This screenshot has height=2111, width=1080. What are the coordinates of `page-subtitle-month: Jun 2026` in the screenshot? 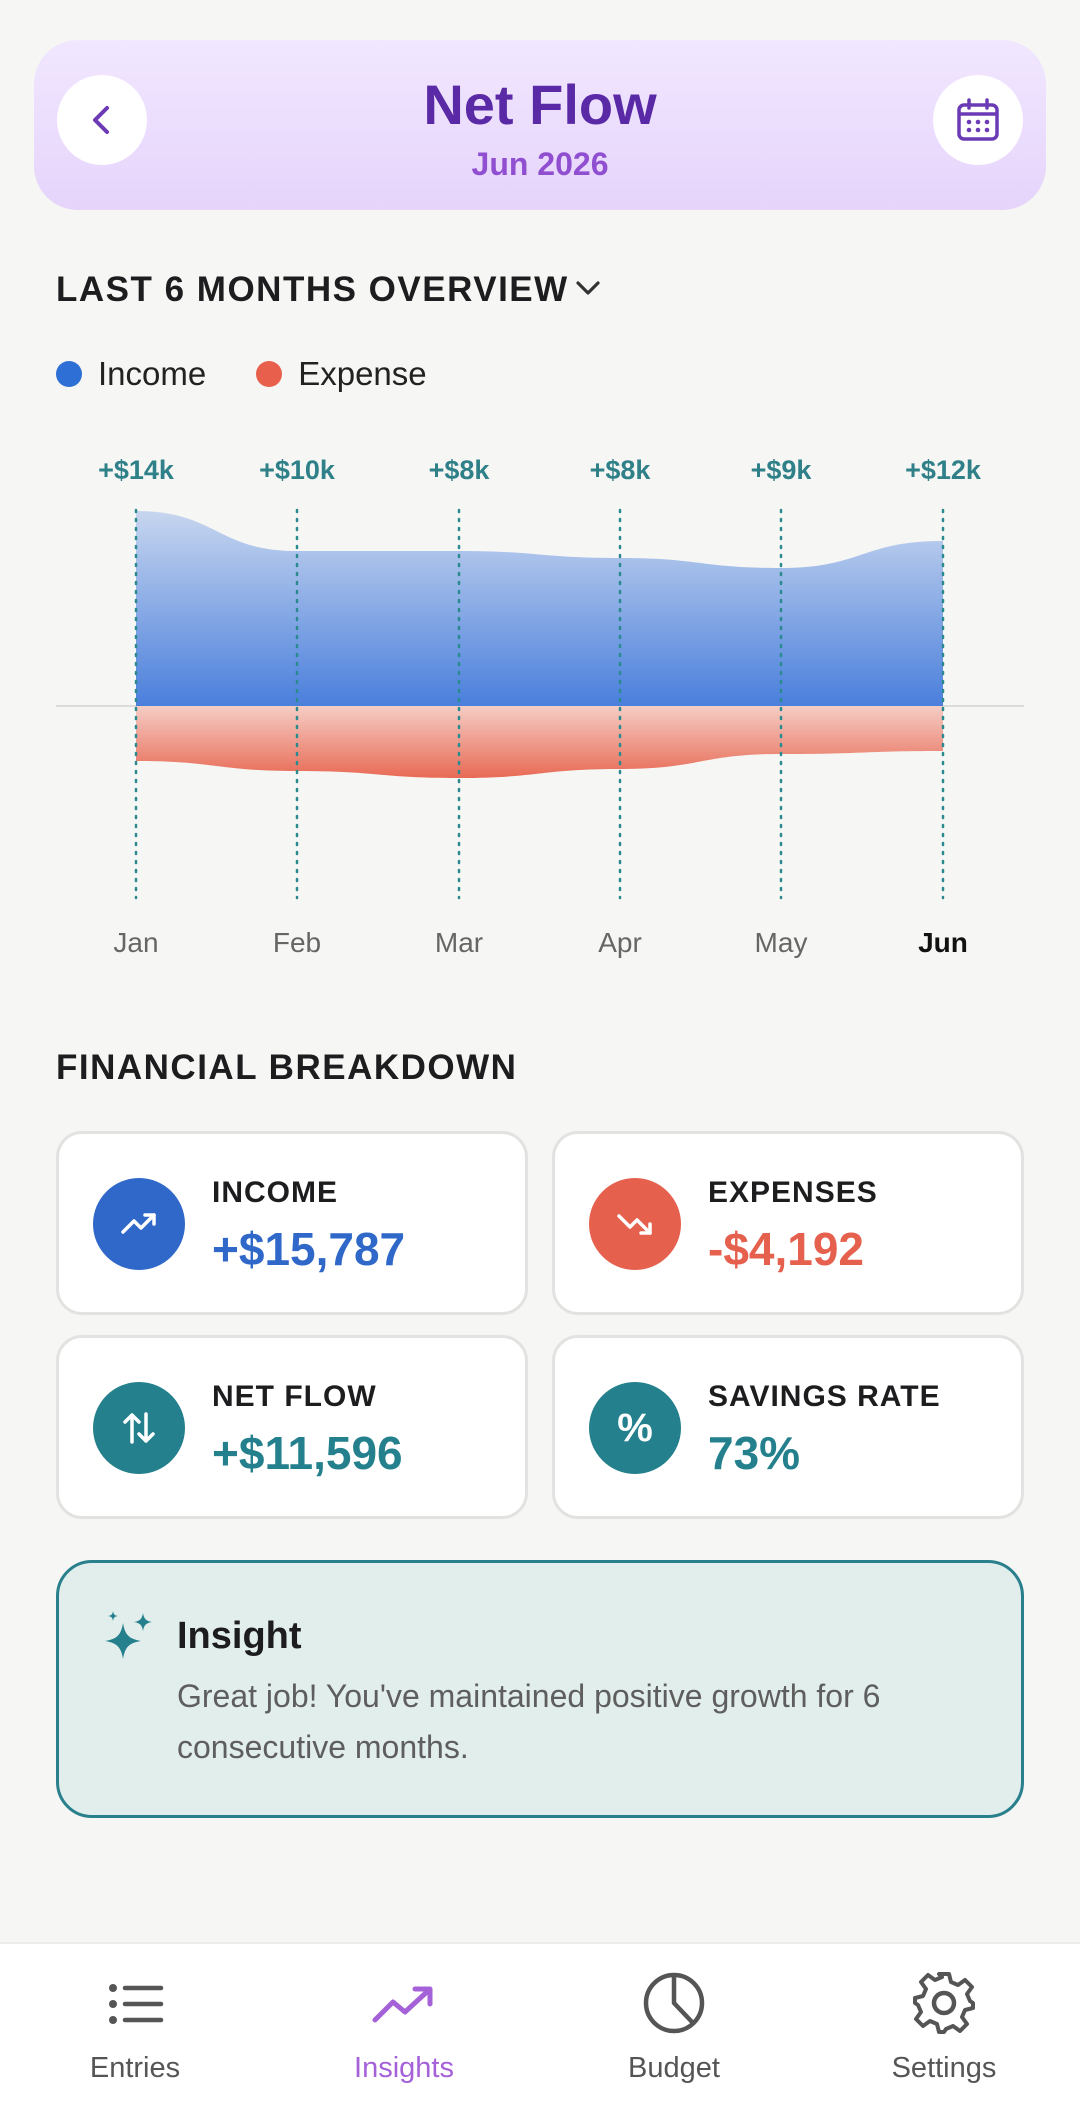 It's located at (540, 164).